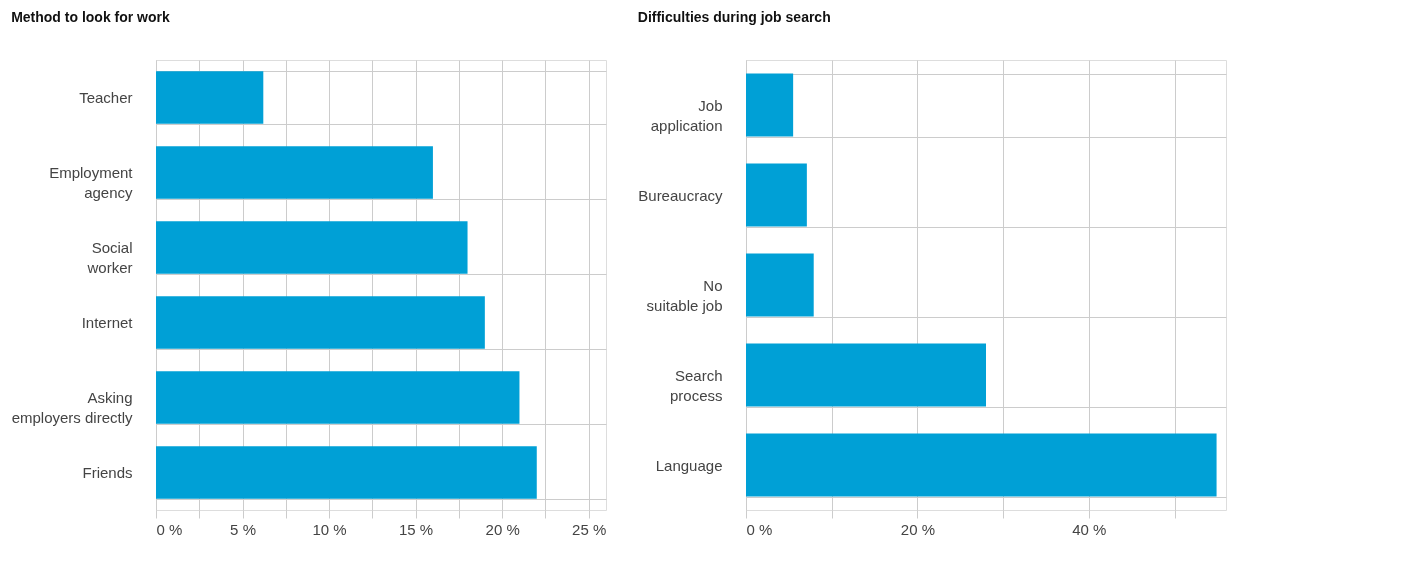 The height and width of the screenshot is (574, 1411). Describe the element at coordinates (329, 529) in the screenshot. I see `x-tick-label: 10 %` at that location.